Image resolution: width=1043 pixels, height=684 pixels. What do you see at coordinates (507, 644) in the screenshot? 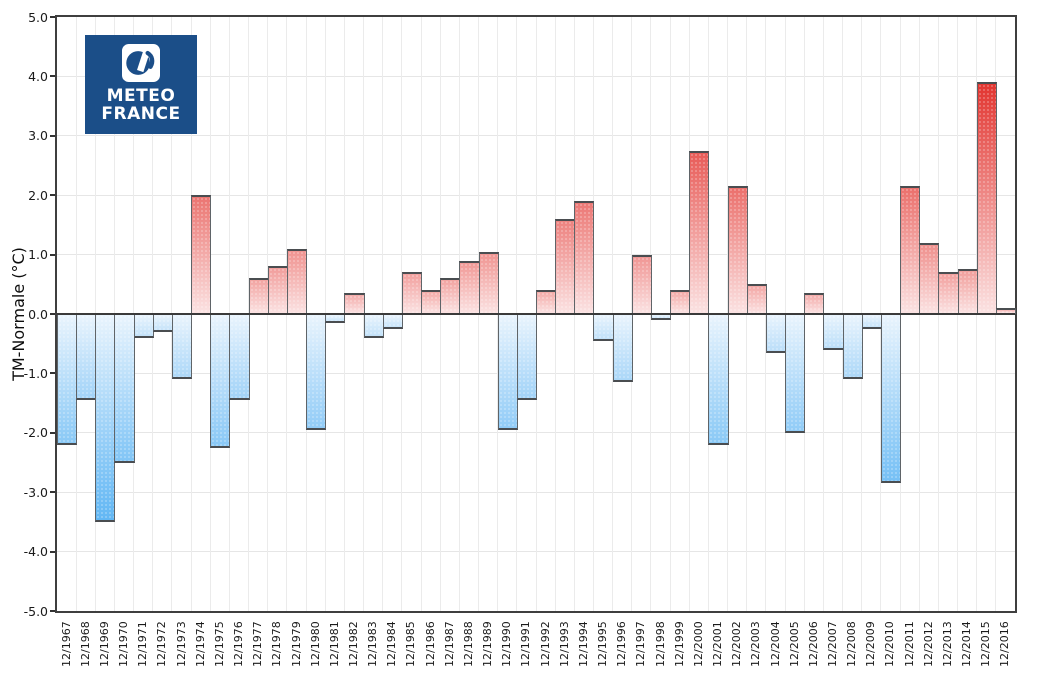
I see `x-tick-label: 12/1990` at bounding box center [507, 644].